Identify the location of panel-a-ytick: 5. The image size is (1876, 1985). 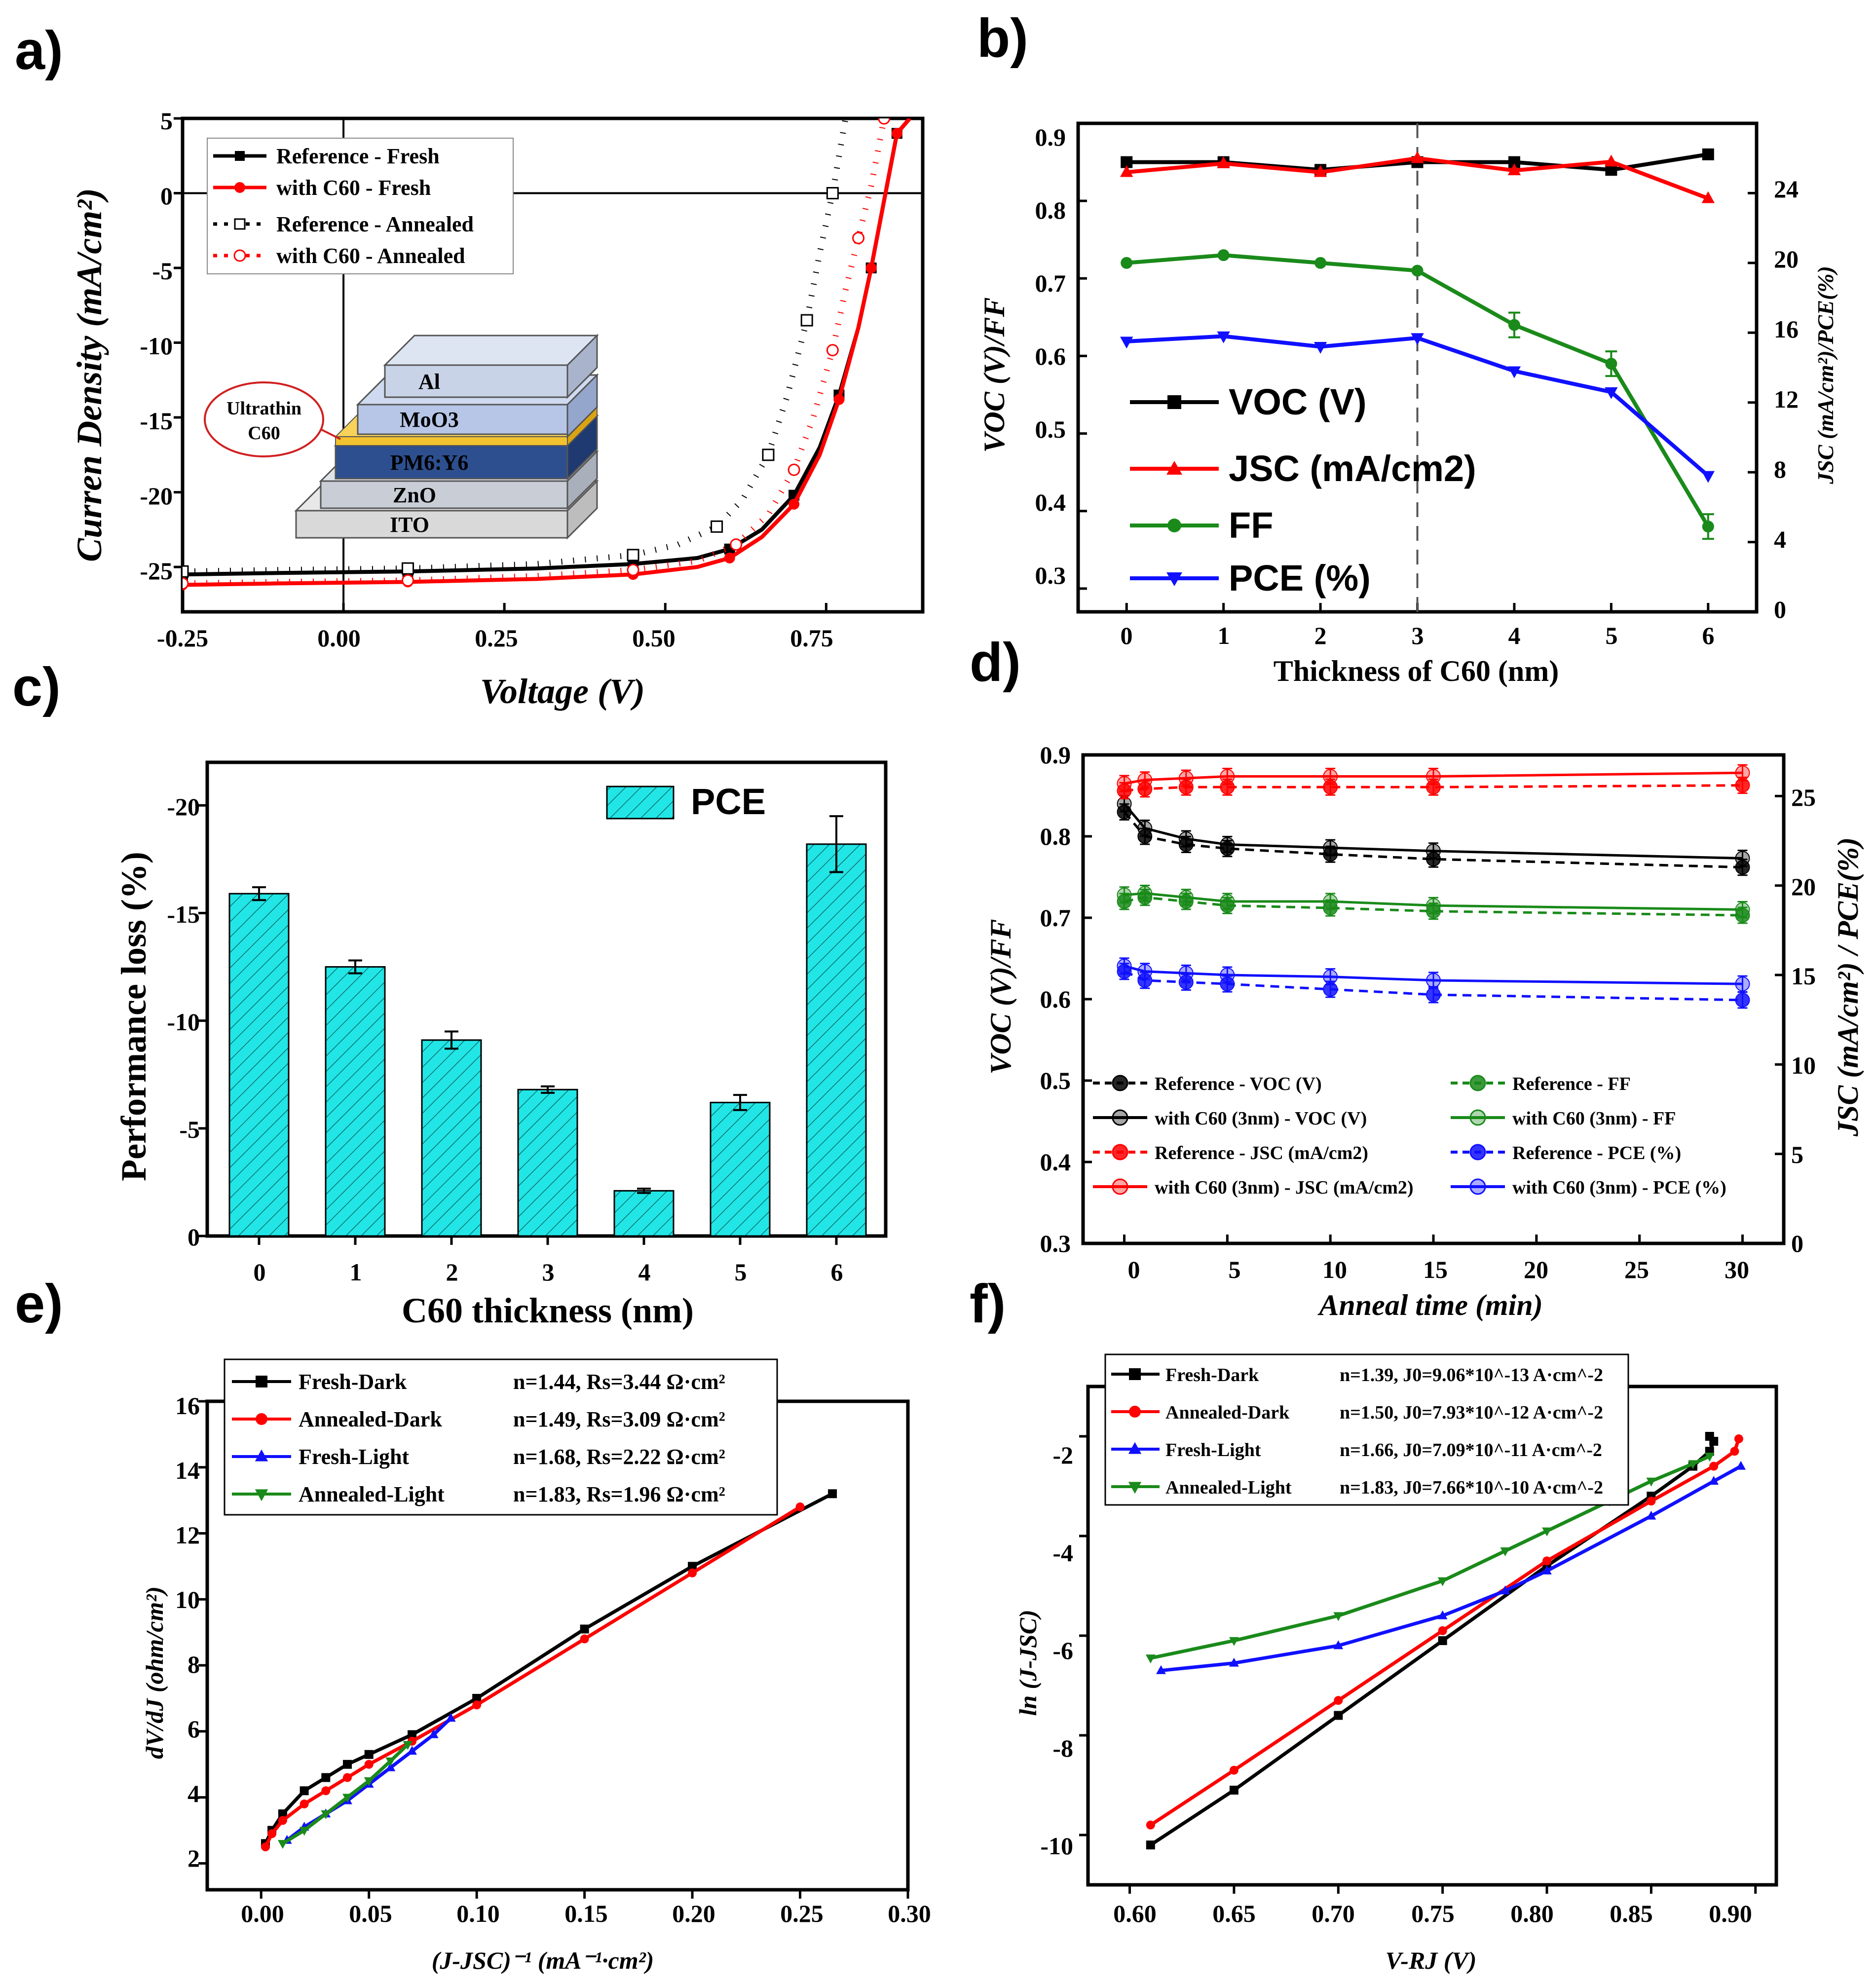
(166, 121).